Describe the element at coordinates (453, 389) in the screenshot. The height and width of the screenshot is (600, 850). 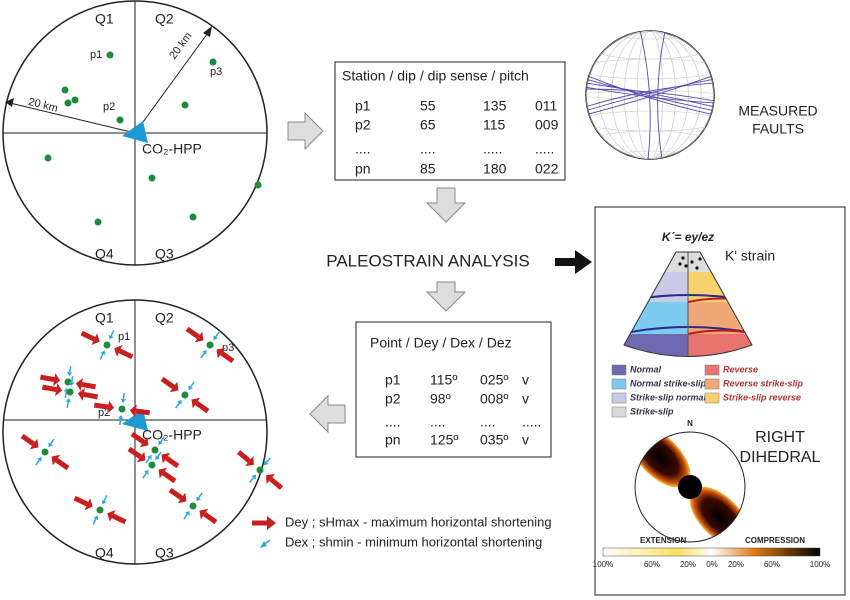
I see `strain-table` at that location.